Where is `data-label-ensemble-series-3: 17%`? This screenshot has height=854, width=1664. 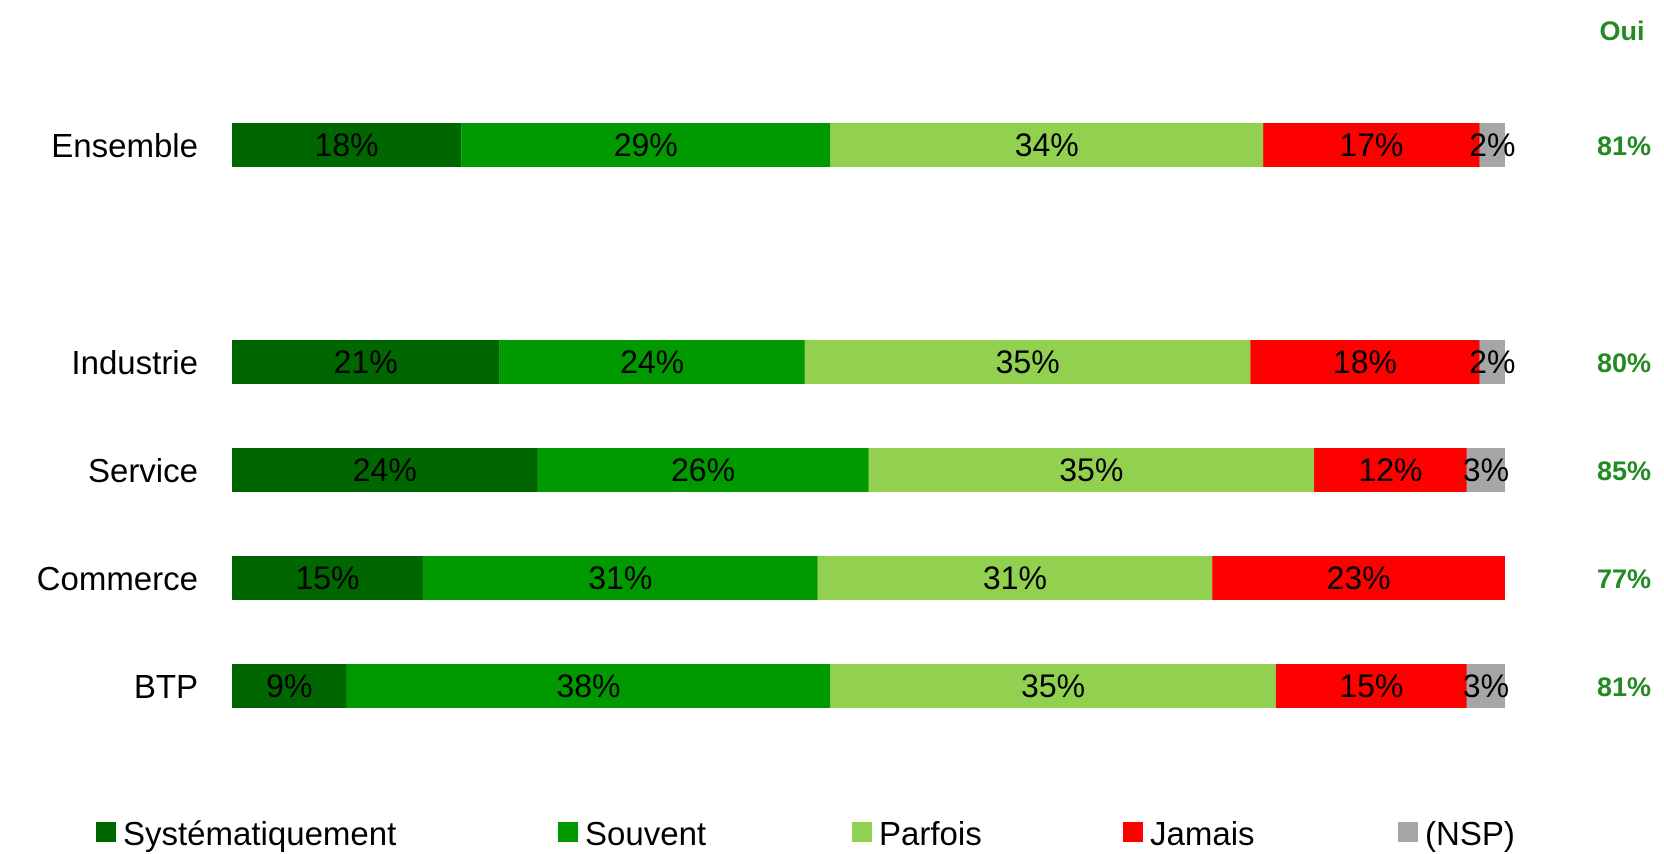 data-label-ensemble-series-3: 17% is located at coordinates (1371, 145).